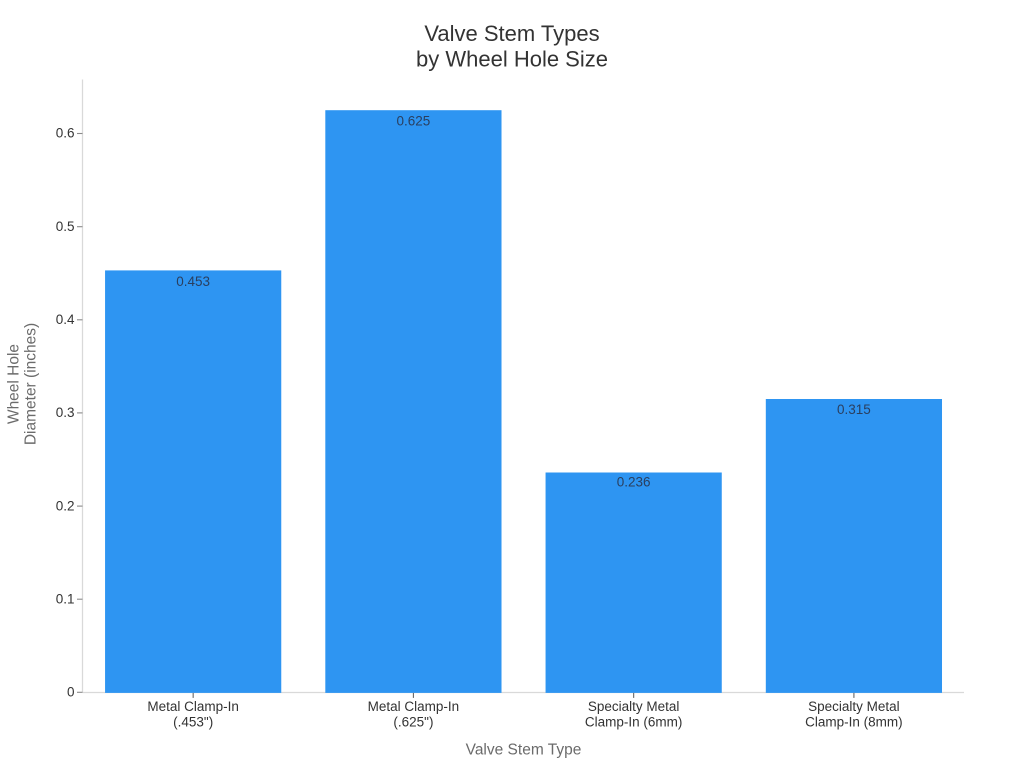  What do you see at coordinates (634, 721) in the screenshot?
I see `svg-text: Clamp-In (6mm)` at bounding box center [634, 721].